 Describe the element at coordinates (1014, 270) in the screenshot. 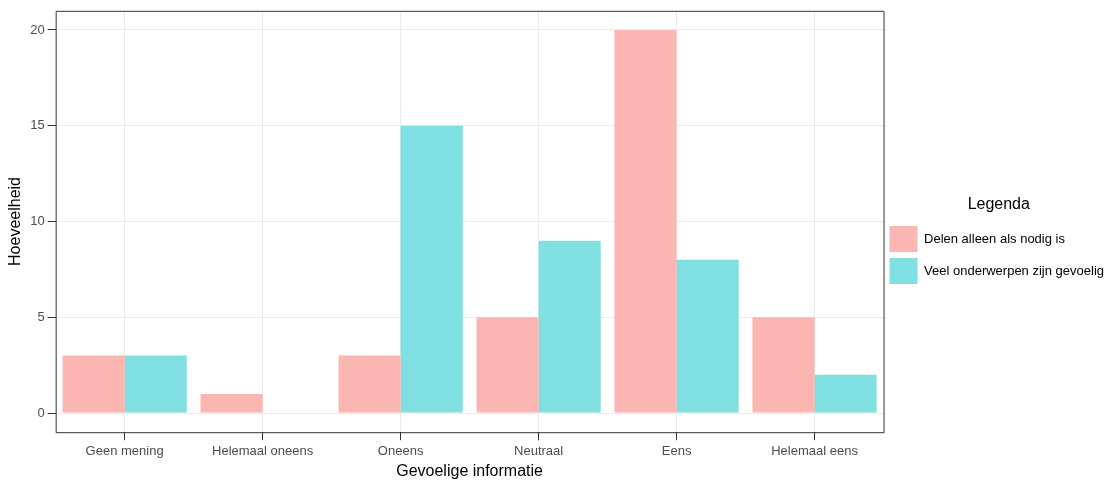

I see `legend-label: Veel onderwerpen zijn gevoelig` at that location.